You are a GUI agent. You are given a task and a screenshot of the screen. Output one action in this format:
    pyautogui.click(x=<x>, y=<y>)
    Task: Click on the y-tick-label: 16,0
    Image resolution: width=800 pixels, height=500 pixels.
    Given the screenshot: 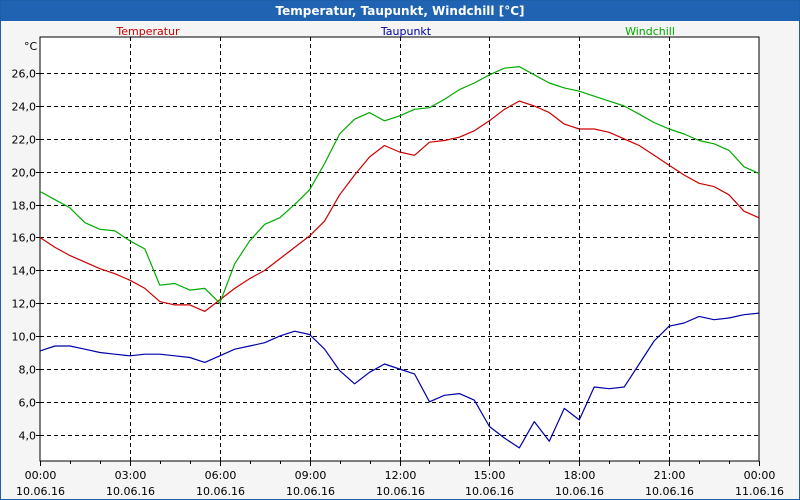 What is the action you would take?
    pyautogui.click(x=24, y=238)
    